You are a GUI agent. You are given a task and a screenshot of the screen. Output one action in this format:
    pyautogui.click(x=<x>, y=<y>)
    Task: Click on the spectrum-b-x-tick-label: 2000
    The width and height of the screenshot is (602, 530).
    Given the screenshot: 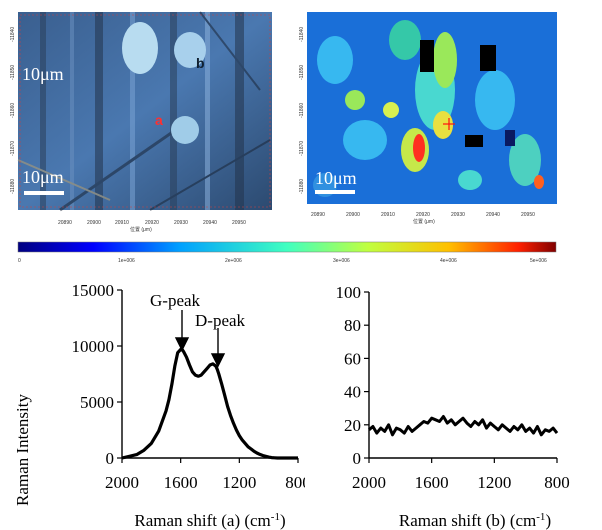 What is the action you would take?
    pyautogui.click(x=369, y=482)
    